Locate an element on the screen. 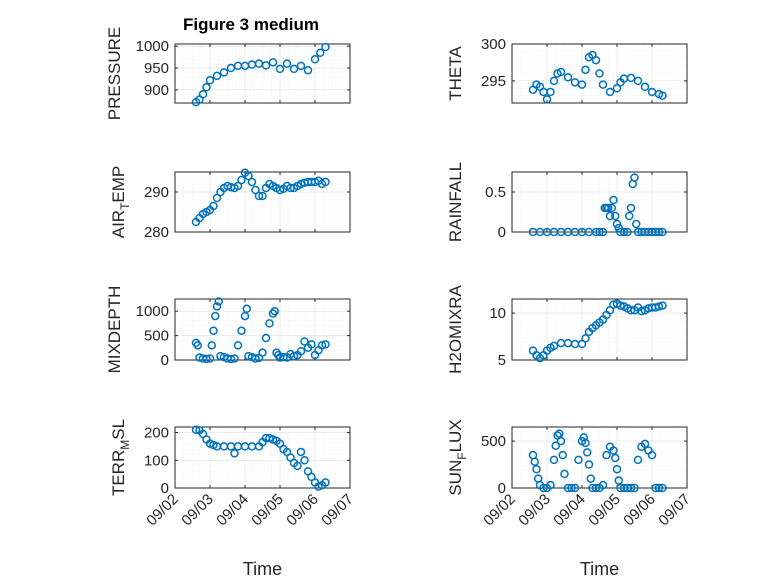  y-tick-label: 900 is located at coordinates (156, 90).